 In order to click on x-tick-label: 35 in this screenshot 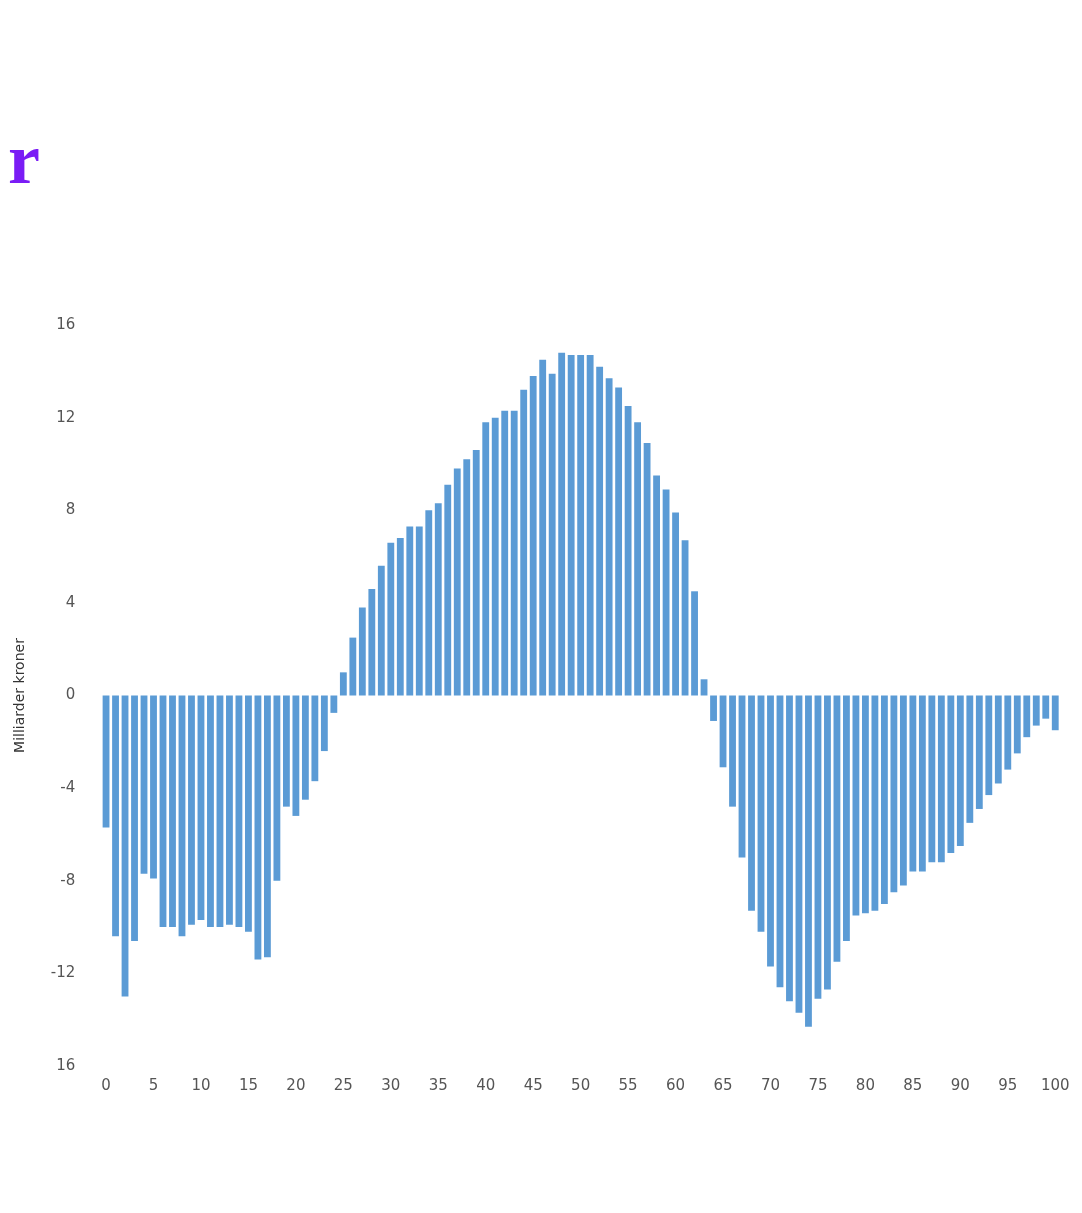, I will do `click(438, 1084)`.